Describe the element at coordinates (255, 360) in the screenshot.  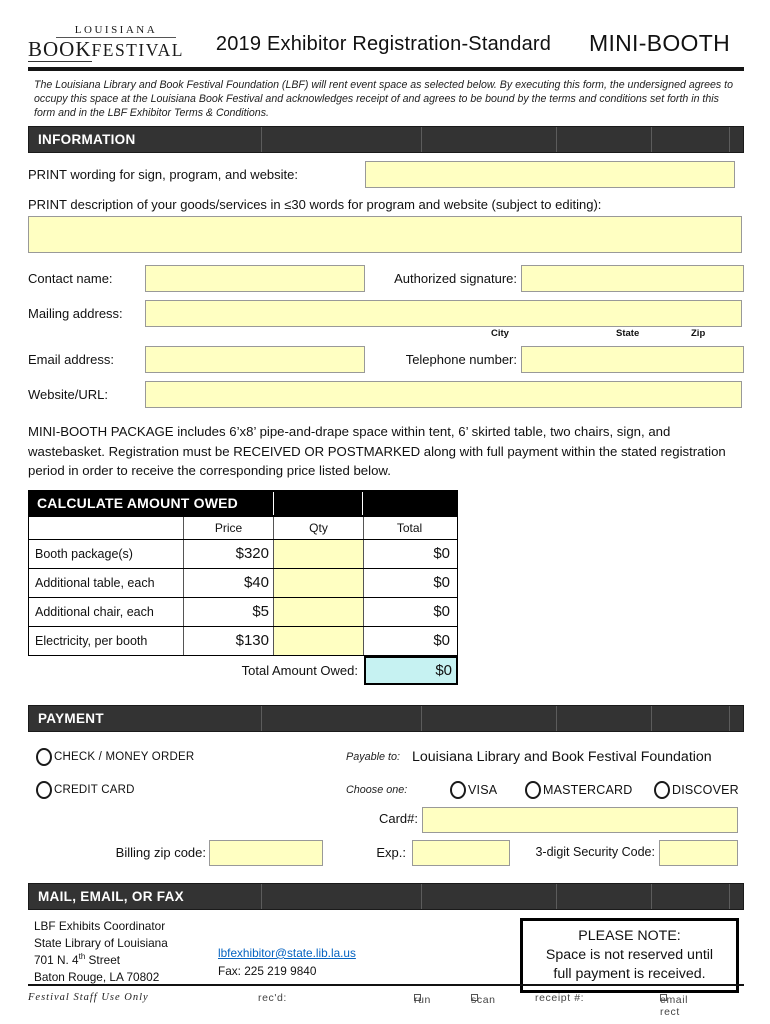
I see `email-address-input` at that location.